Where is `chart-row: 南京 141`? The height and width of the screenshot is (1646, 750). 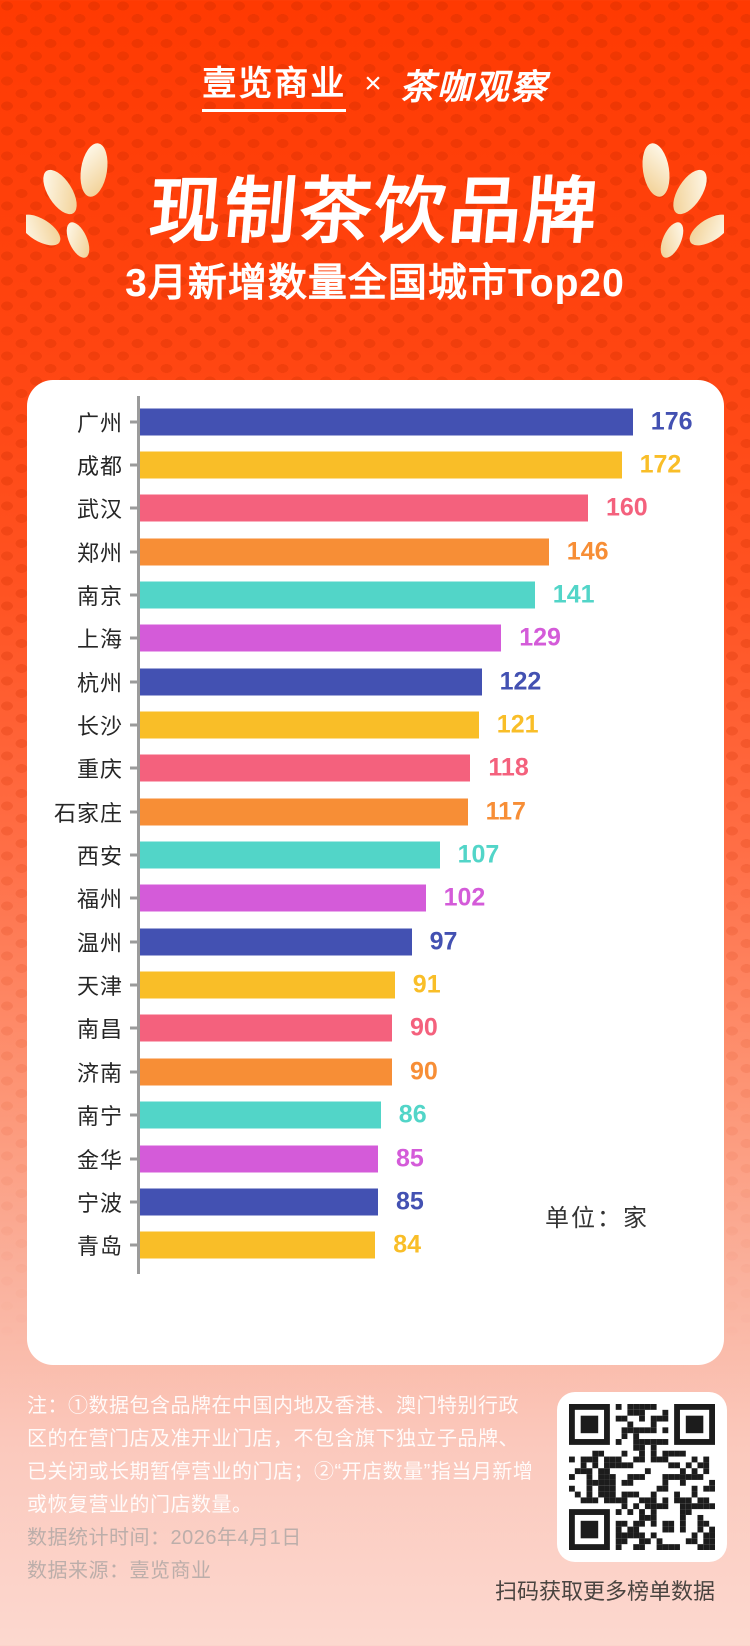 chart-row: 南京 141 is located at coordinates (375, 594).